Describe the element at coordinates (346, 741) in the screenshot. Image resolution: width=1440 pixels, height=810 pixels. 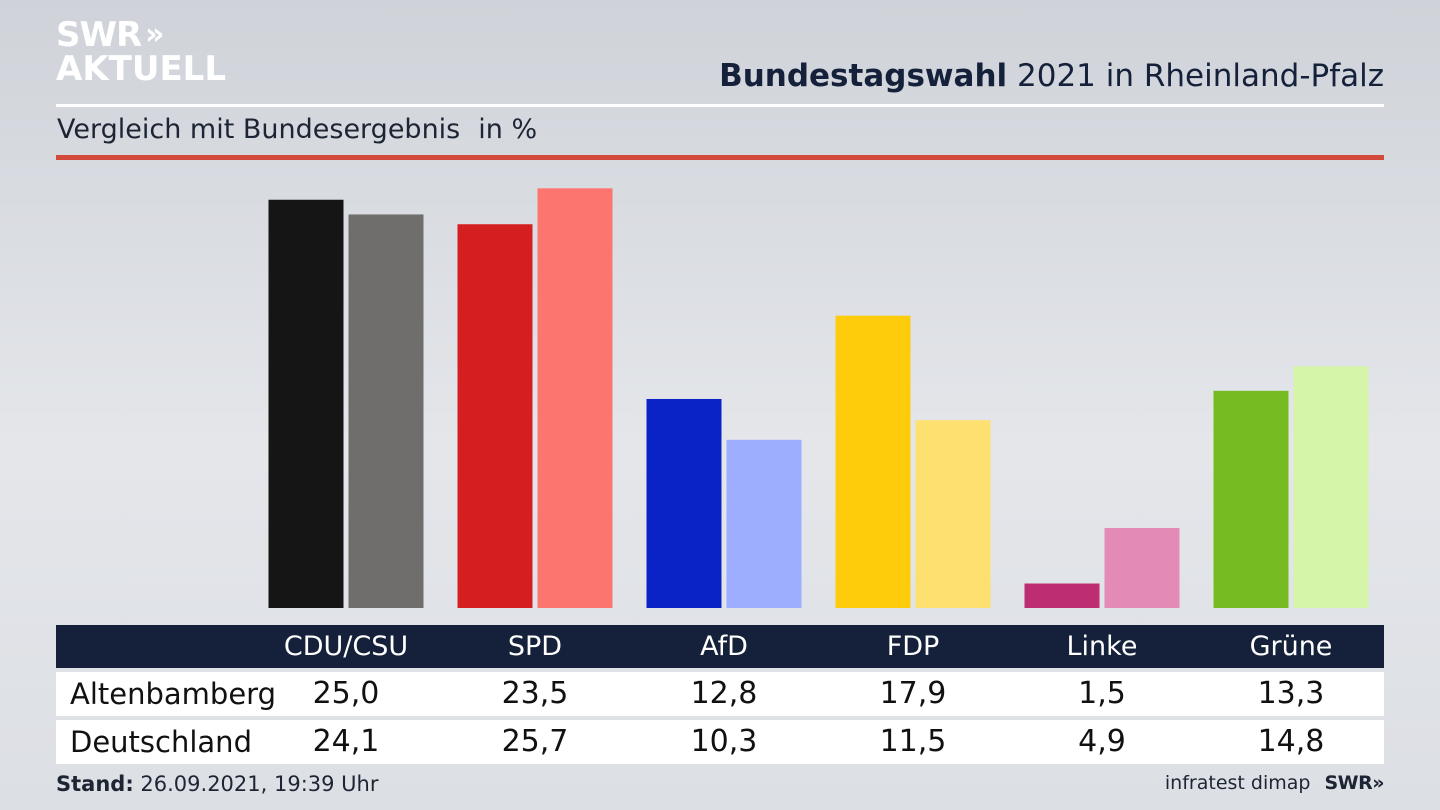
I see `value-cell: 24,1` at that location.